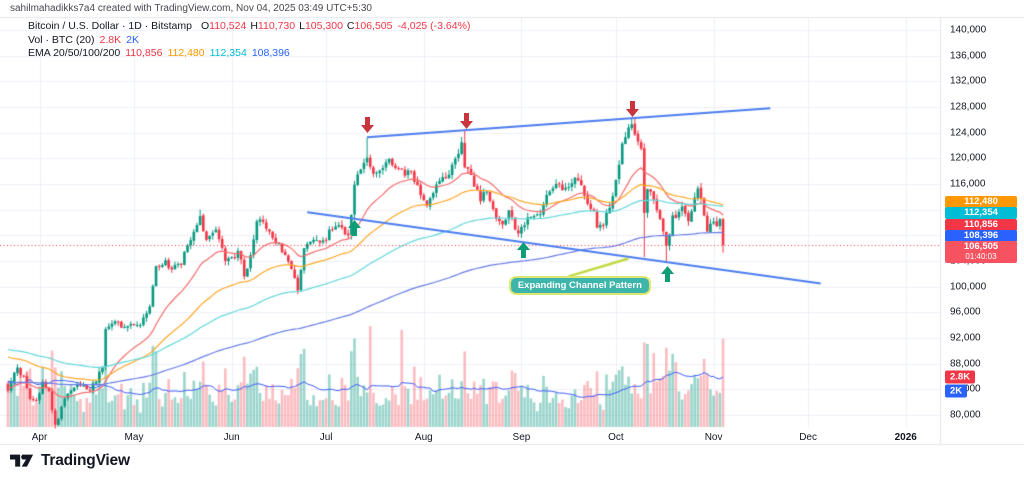 The height and width of the screenshot is (486, 1024). What do you see at coordinates (110, 26) in the screenshot?
I see `symbol-title: Bitcoin / U.S. Dollar · 1D · Bitstamp` at bounding box center [110, 26].